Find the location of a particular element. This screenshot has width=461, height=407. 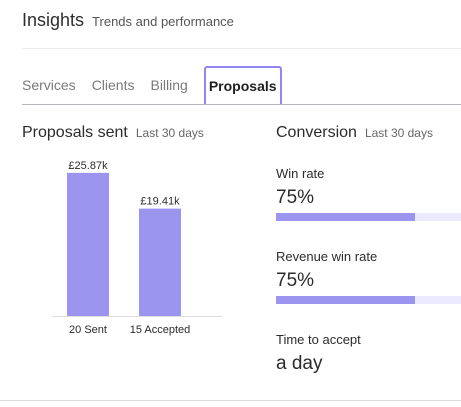

time-to-accept-value: a day is located at coordinates (299, 363).